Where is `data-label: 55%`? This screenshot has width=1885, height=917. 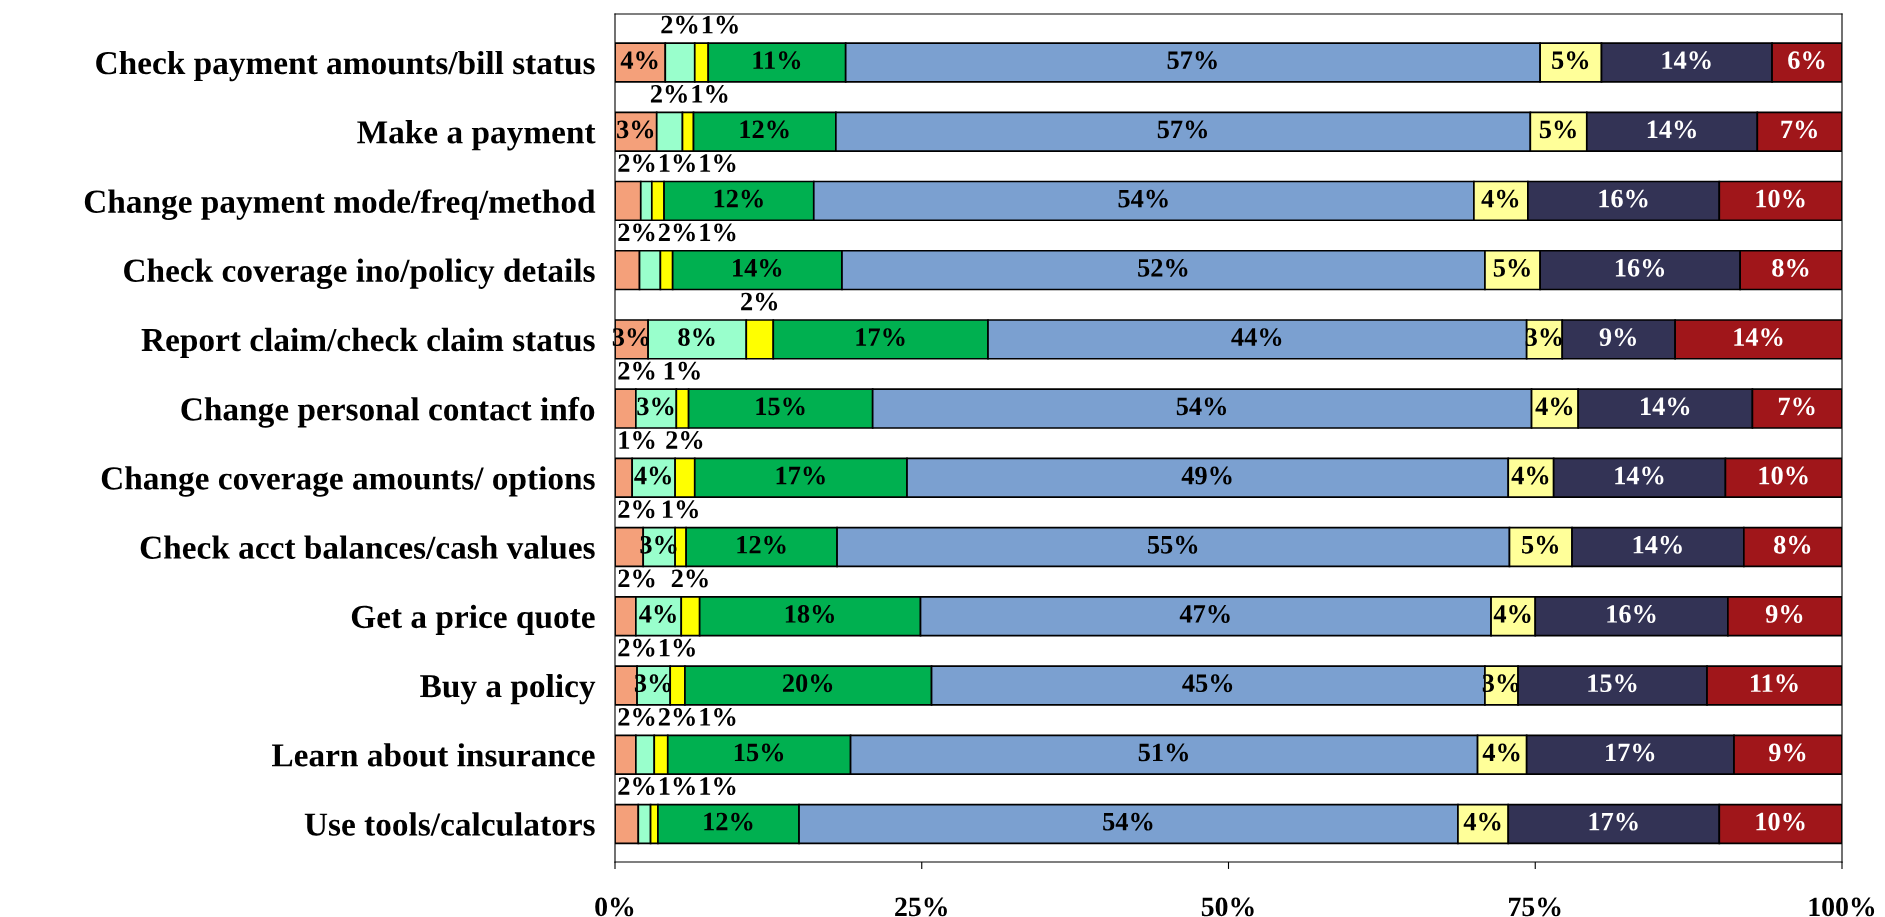
data-label: 55% is located at coordinates (1172, 544).